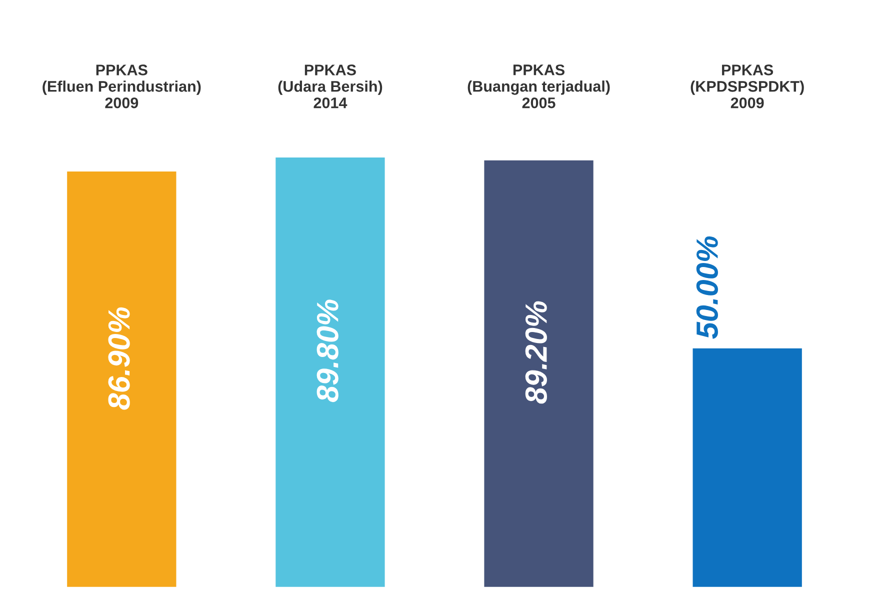 The height and width of the screenshot is (612, 869). I want to click on x-tick-label: PPKAS (KPDSPSPDKT) 2009, so click(747, 86).